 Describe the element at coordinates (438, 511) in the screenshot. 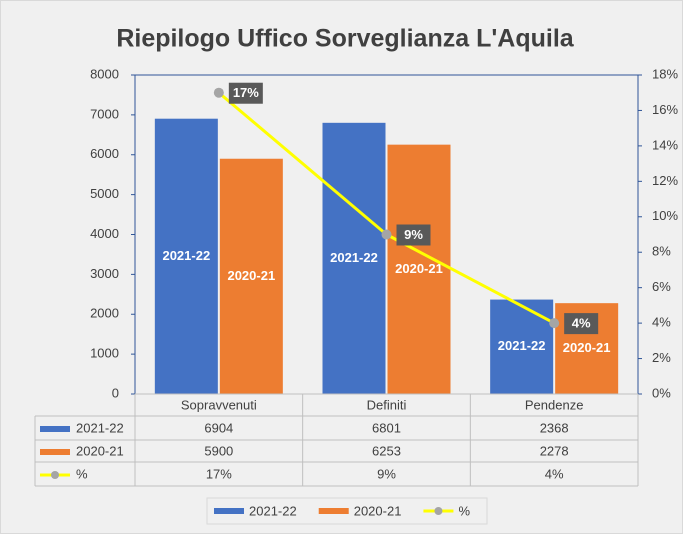

I see `legend-key-marker` at that location.